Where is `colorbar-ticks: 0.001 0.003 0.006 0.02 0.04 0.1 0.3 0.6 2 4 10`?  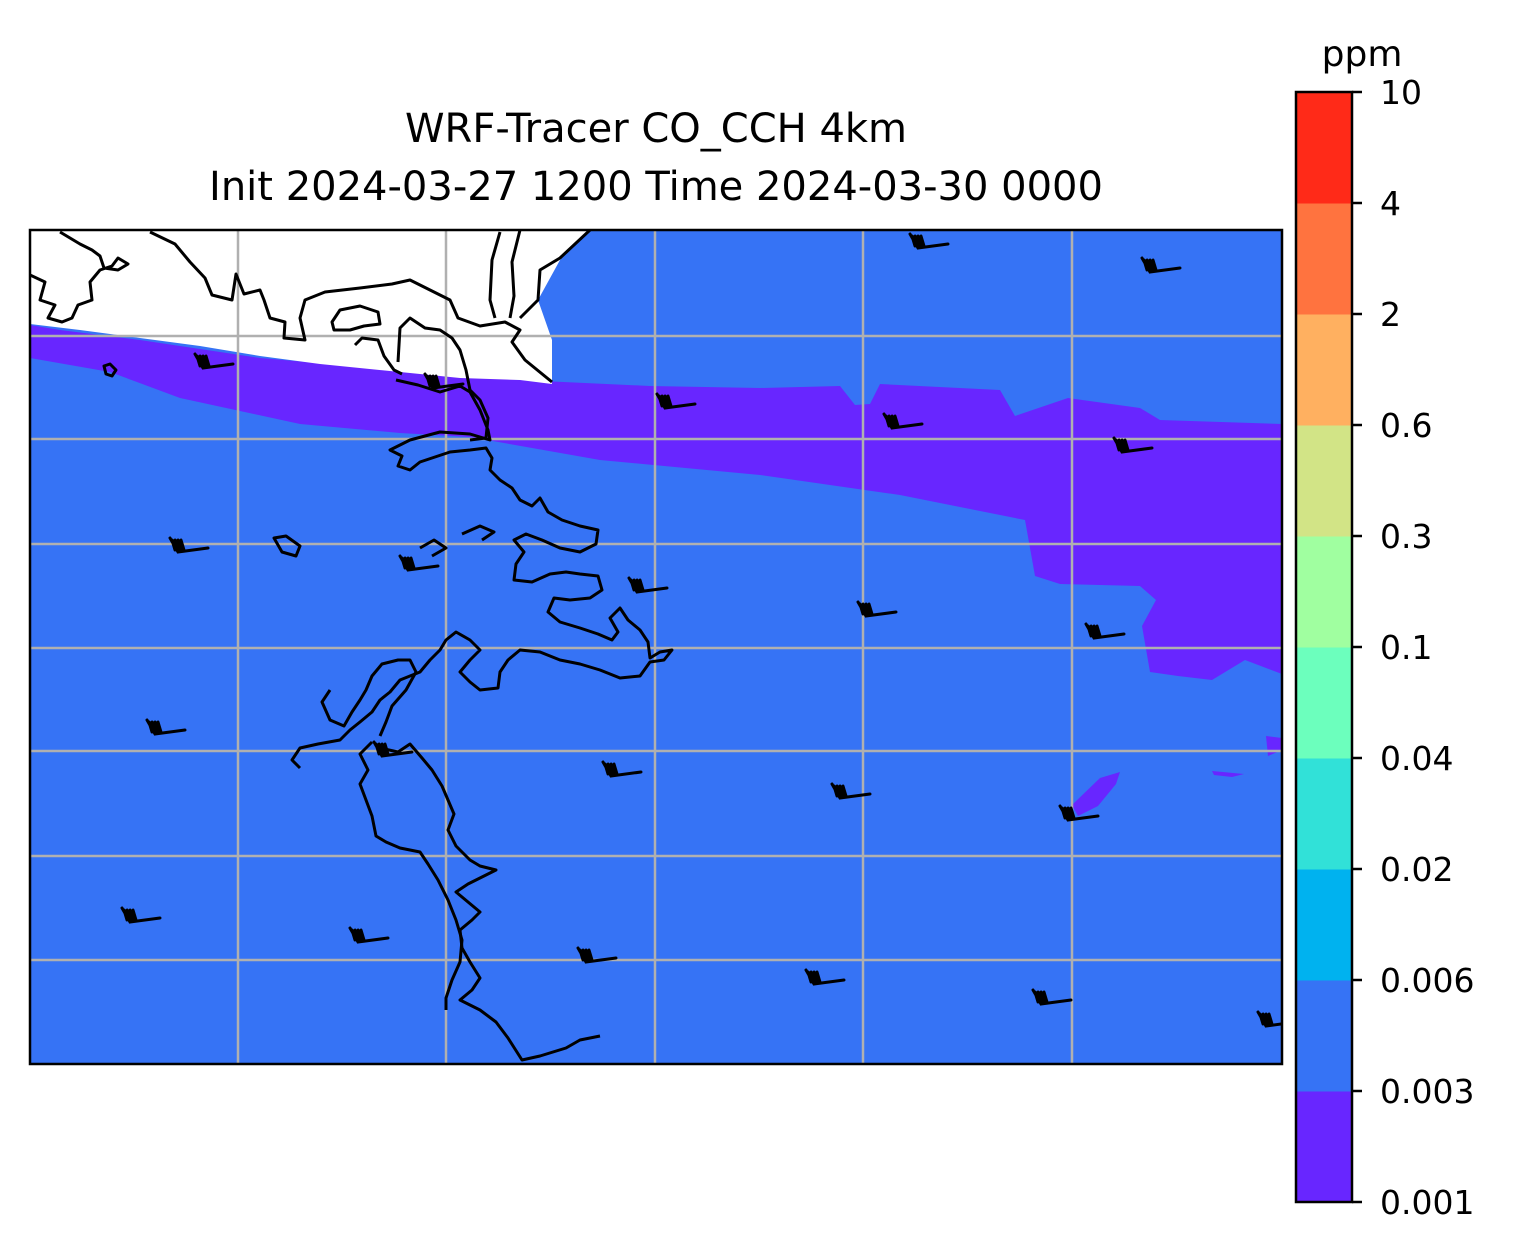 colorbar-ticks: 0.001 0.003 0.006 0.02 0.04 0.1 0.3 0.6 2 4 10 is located at coordinates (1413, 647).